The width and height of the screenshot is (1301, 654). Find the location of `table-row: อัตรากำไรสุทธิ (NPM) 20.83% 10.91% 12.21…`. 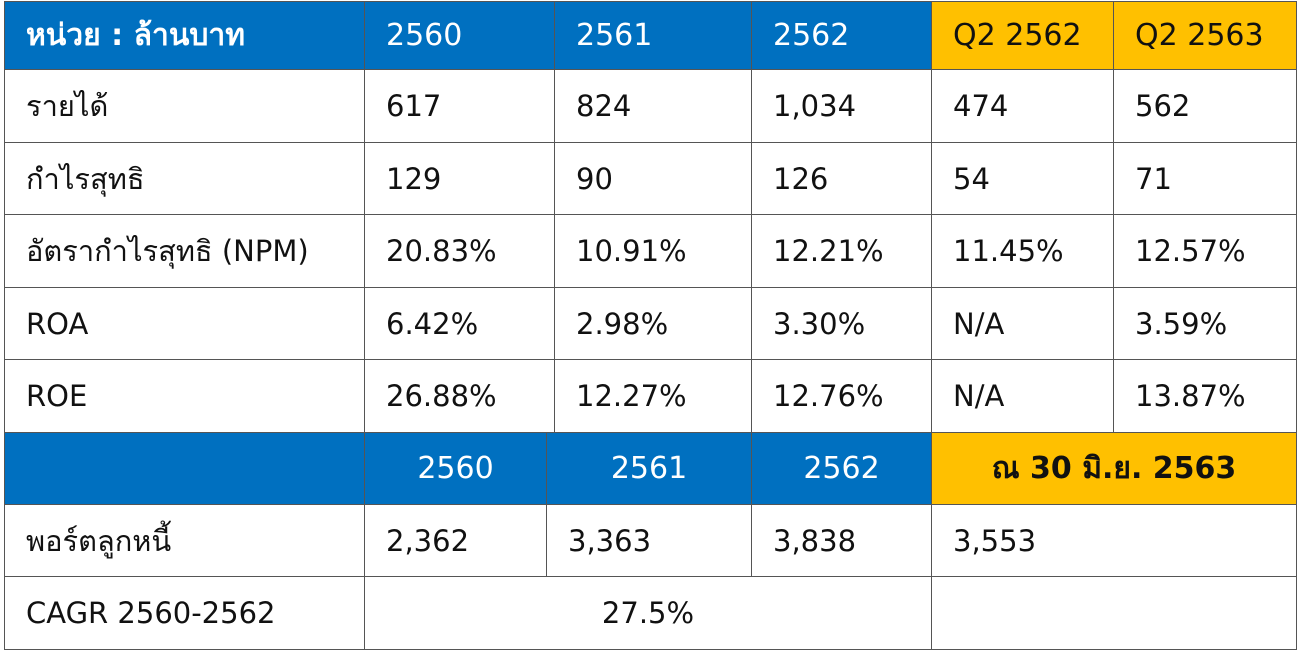

table-row: อัตรากำไรสุทธิ (NPM) 20.83% 10.91% 12.21… is located at coordinates (650, 251).